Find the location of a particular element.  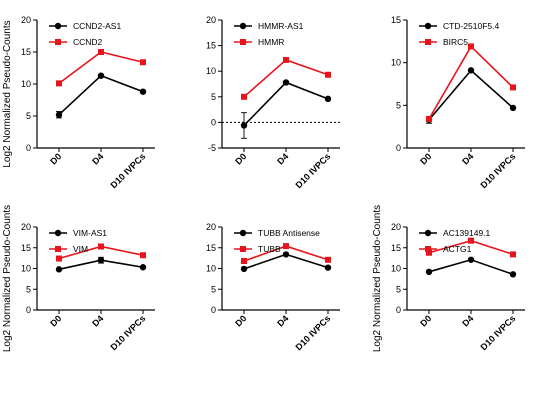

chart-panel-2: -5 0 5 10 15 20 D0 D4 D10 IVPCs HMMR-AS1 HMMR is located at coordinates (273, 102).